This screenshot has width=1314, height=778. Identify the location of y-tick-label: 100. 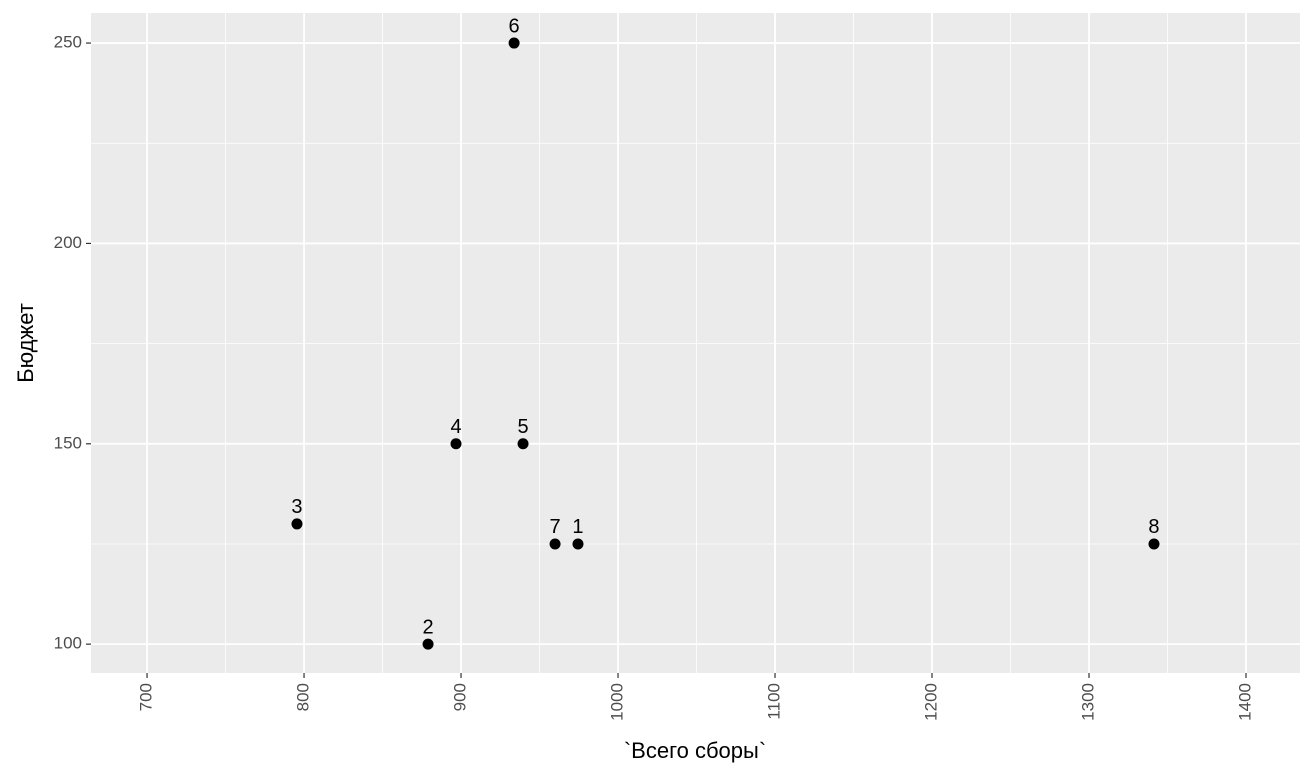
(68, 643).